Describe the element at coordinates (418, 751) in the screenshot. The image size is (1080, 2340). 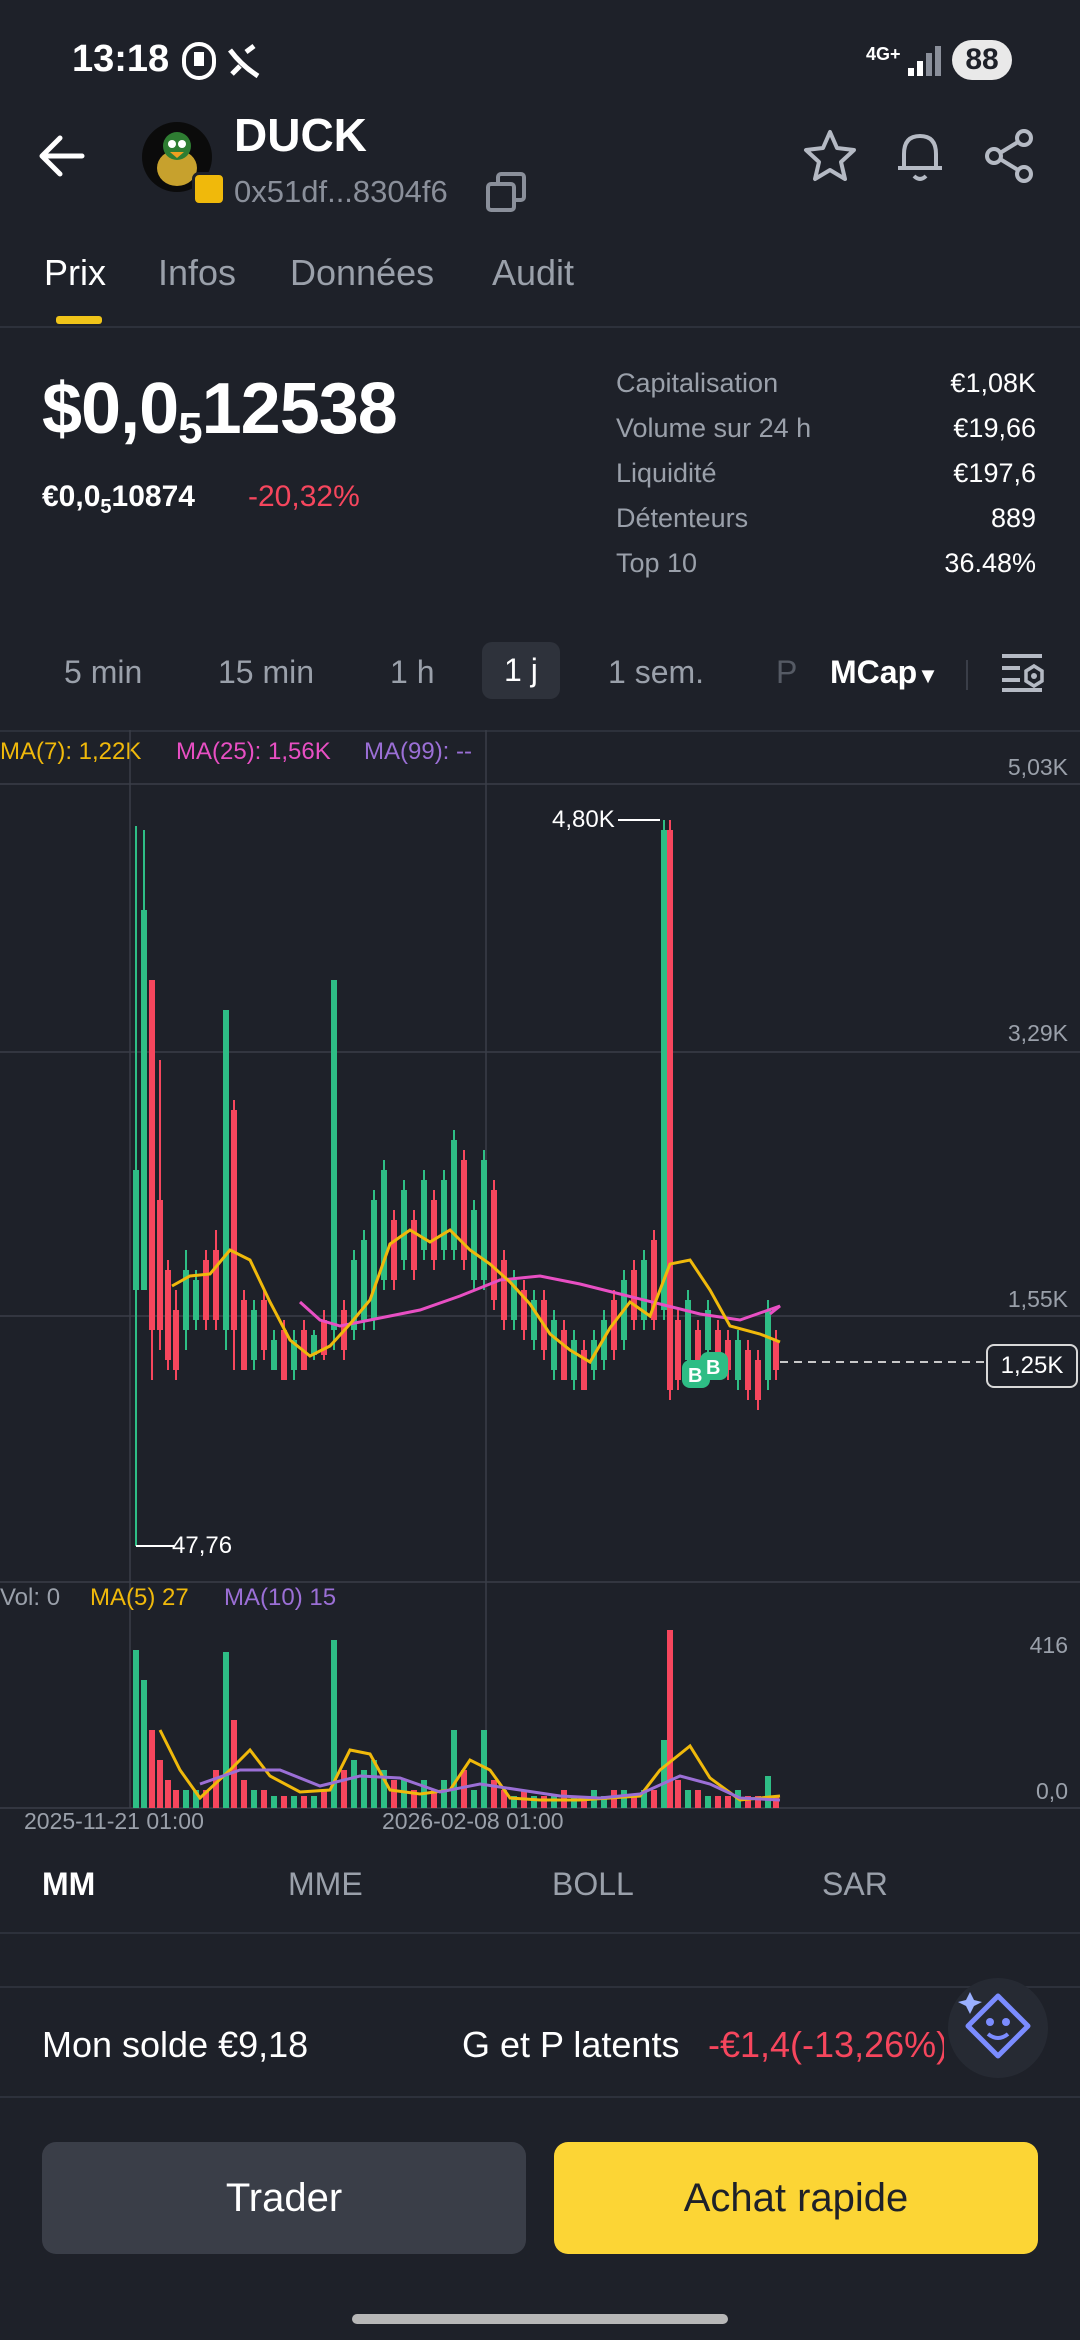
I see `legend-ma99: MA(99): --` at that location.